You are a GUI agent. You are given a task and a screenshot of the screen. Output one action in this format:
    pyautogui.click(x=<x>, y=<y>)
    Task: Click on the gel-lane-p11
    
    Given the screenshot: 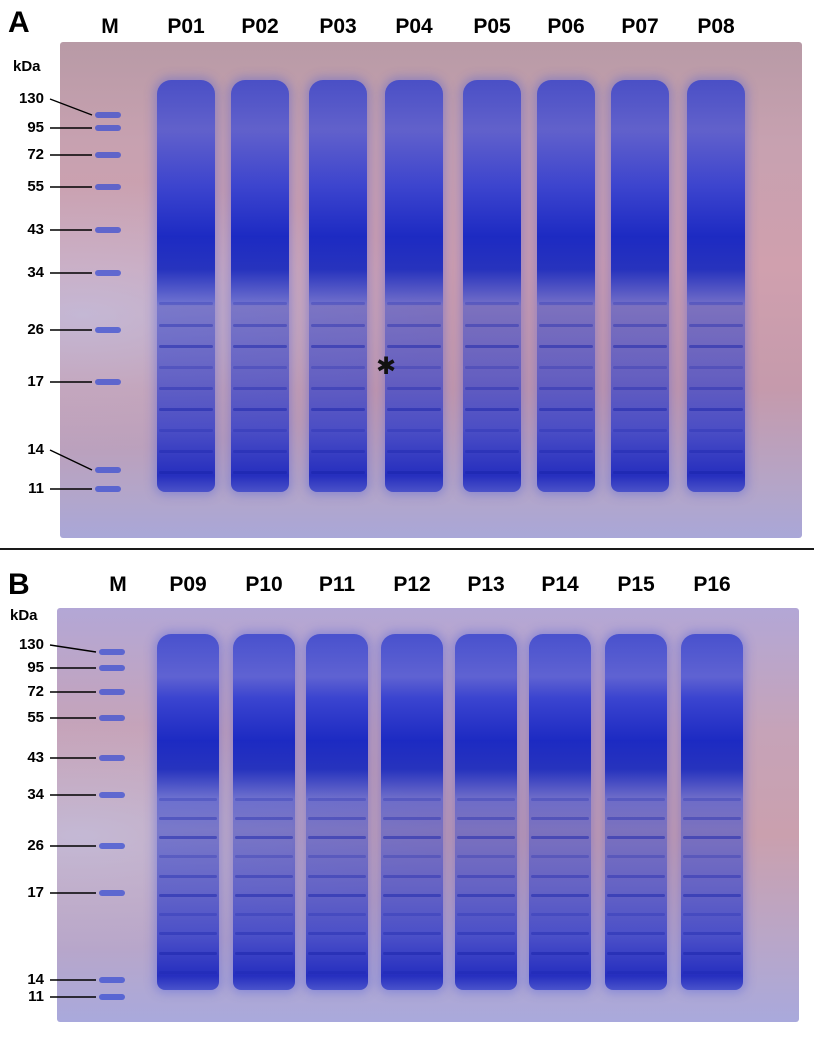 What is the action you would take?
    pyautogui.click(x=337, y=812)
    